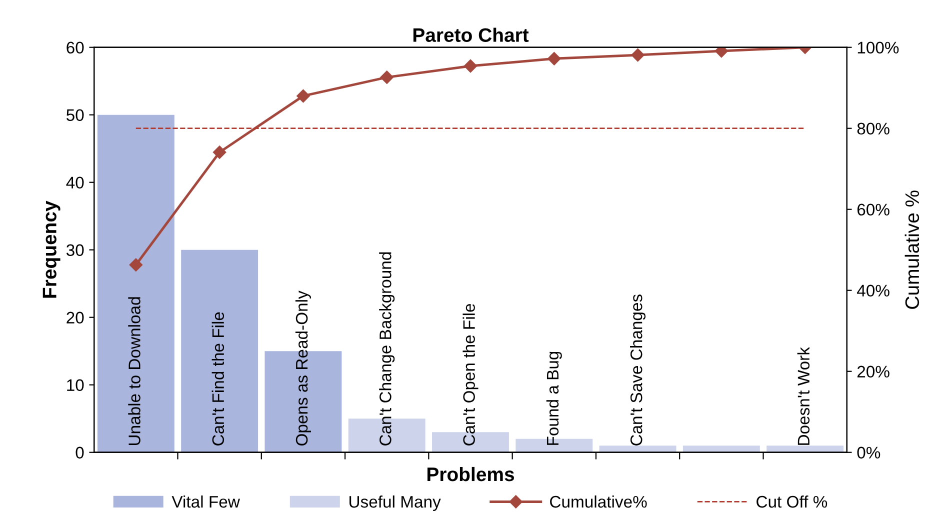 This screenshot has width=941, height=526. What do you see at coordinates (51, 249) in the screenshot?
I see `y-axis-title: Frequency` at bounding box center [51, 249].